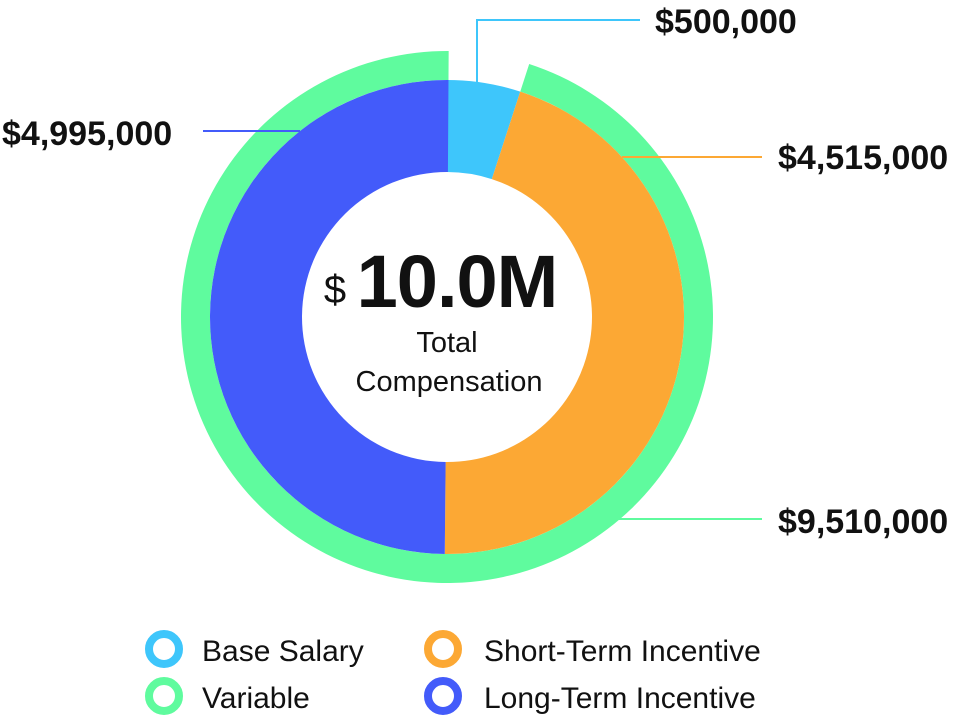  I want to click on legend-label-short-term-incentive: Short-Term Incentive, so click(622, 651).